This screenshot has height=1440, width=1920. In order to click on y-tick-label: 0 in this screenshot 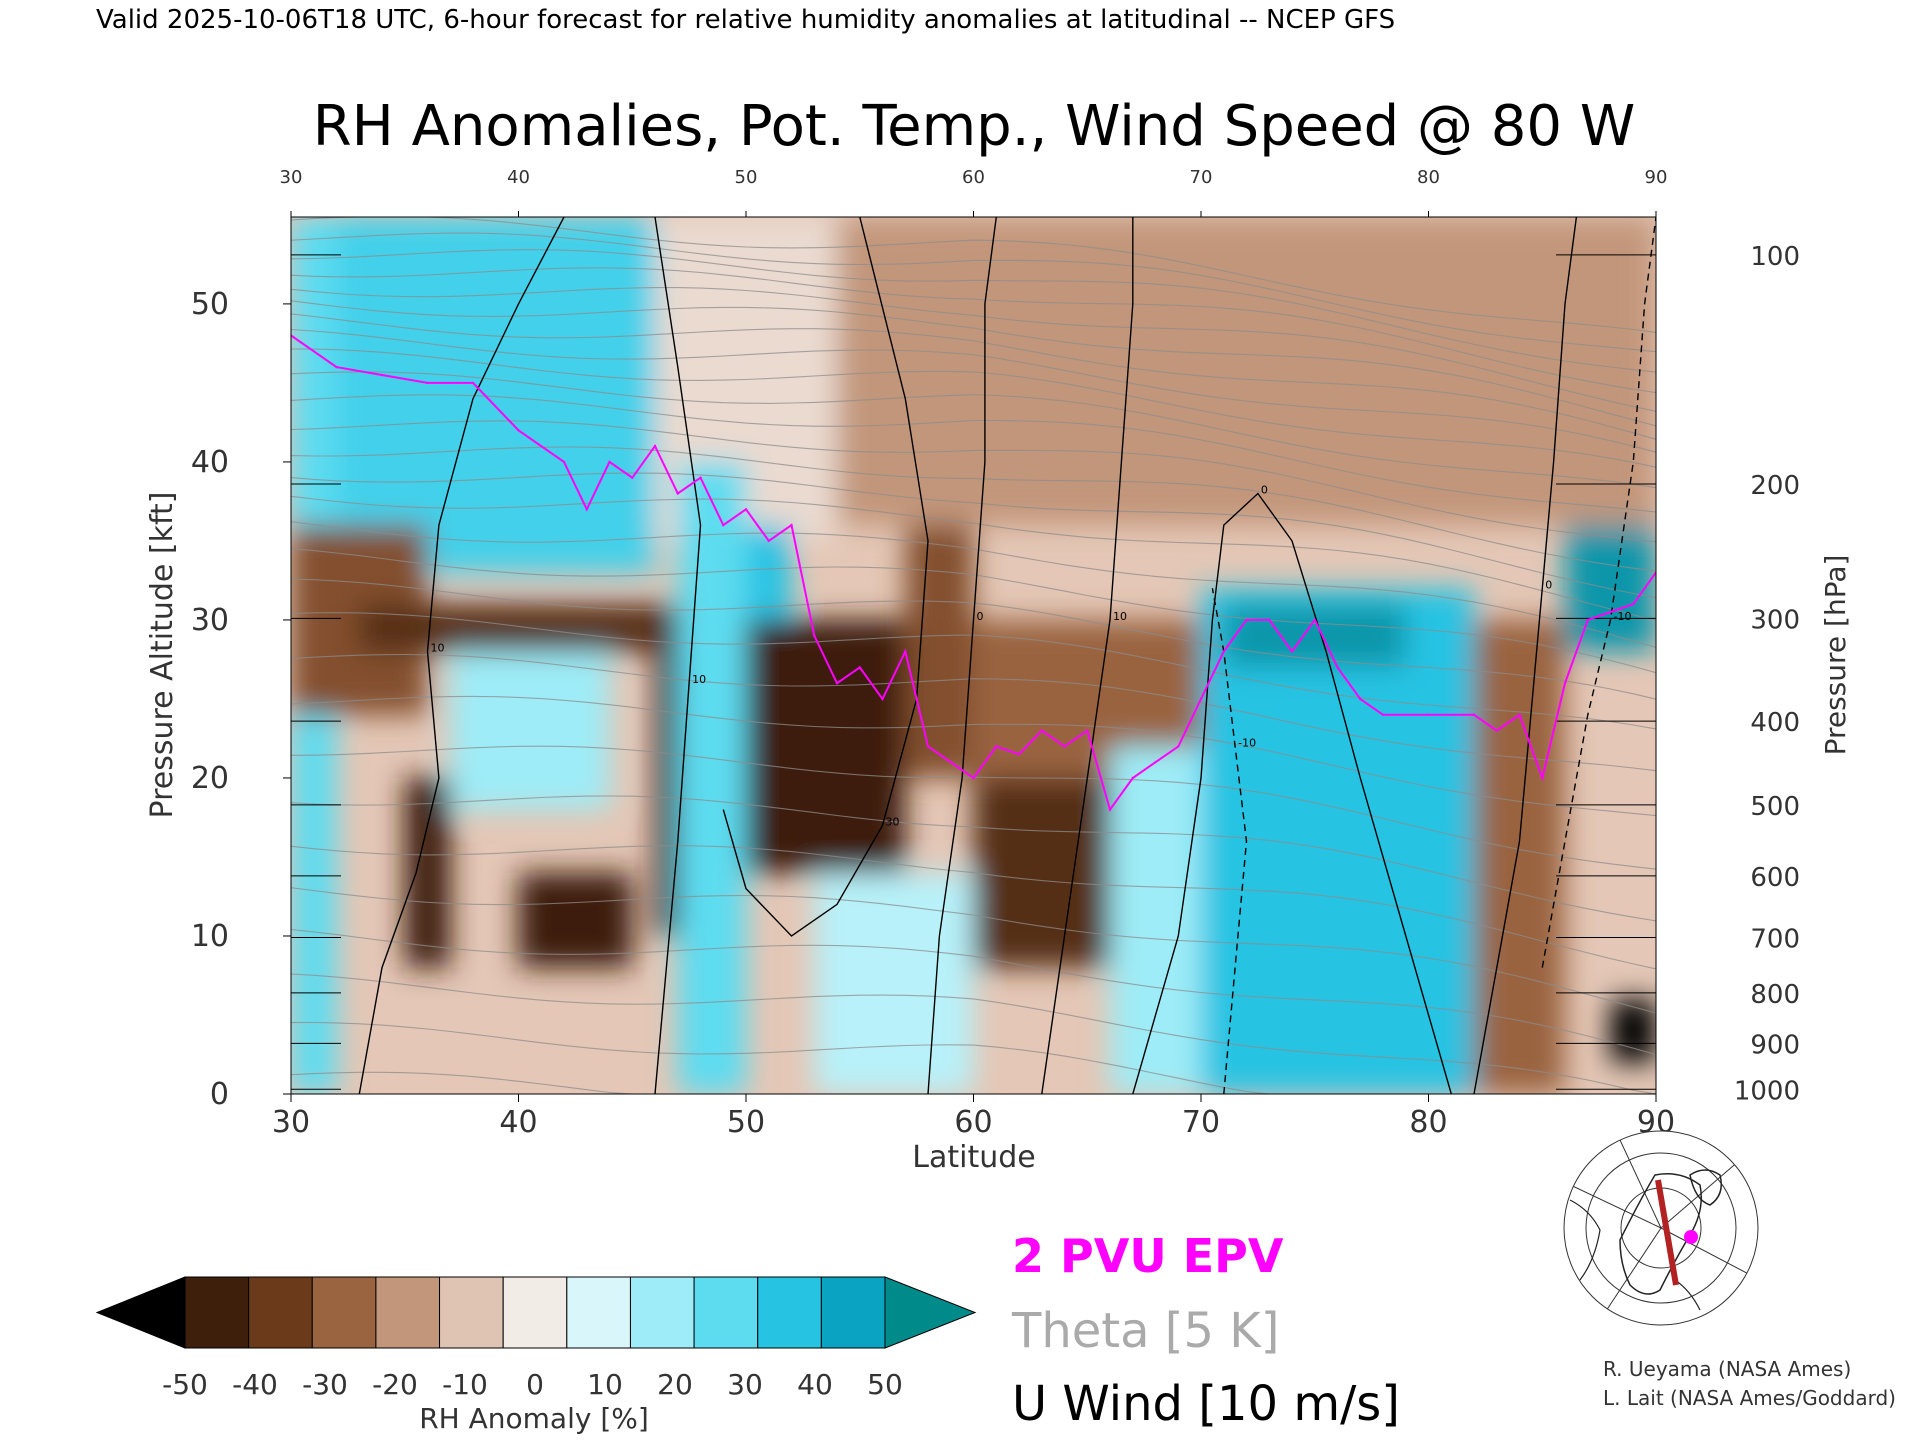, I will do `click(219, 1094)`.